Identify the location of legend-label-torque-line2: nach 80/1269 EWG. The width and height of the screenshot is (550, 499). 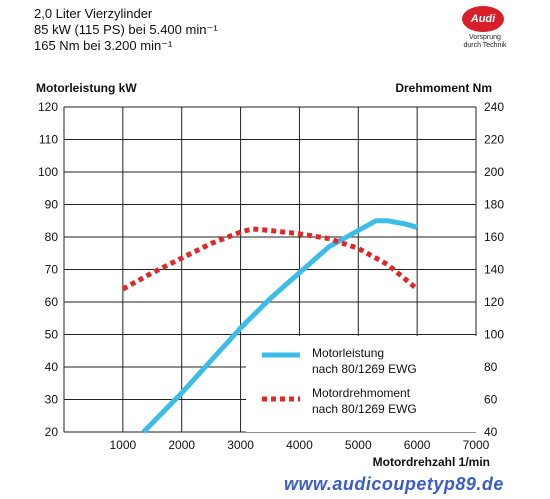
(364, 409).